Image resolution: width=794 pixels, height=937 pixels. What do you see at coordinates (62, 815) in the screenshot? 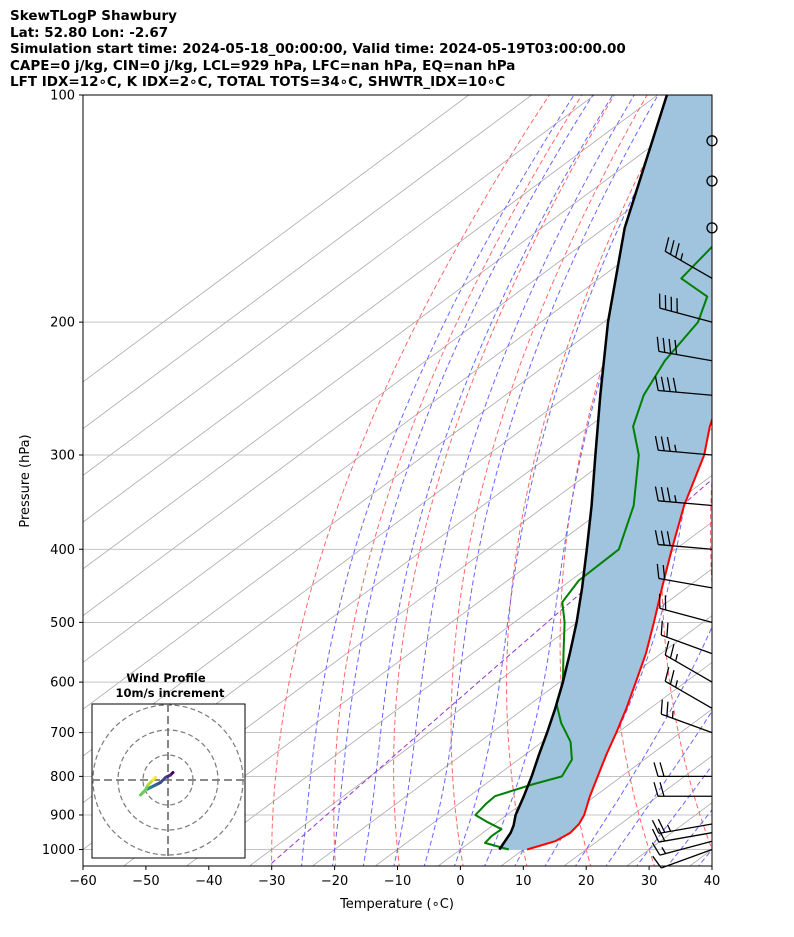
I see `y-tick-label: 900` at bounding box center [62, 815].